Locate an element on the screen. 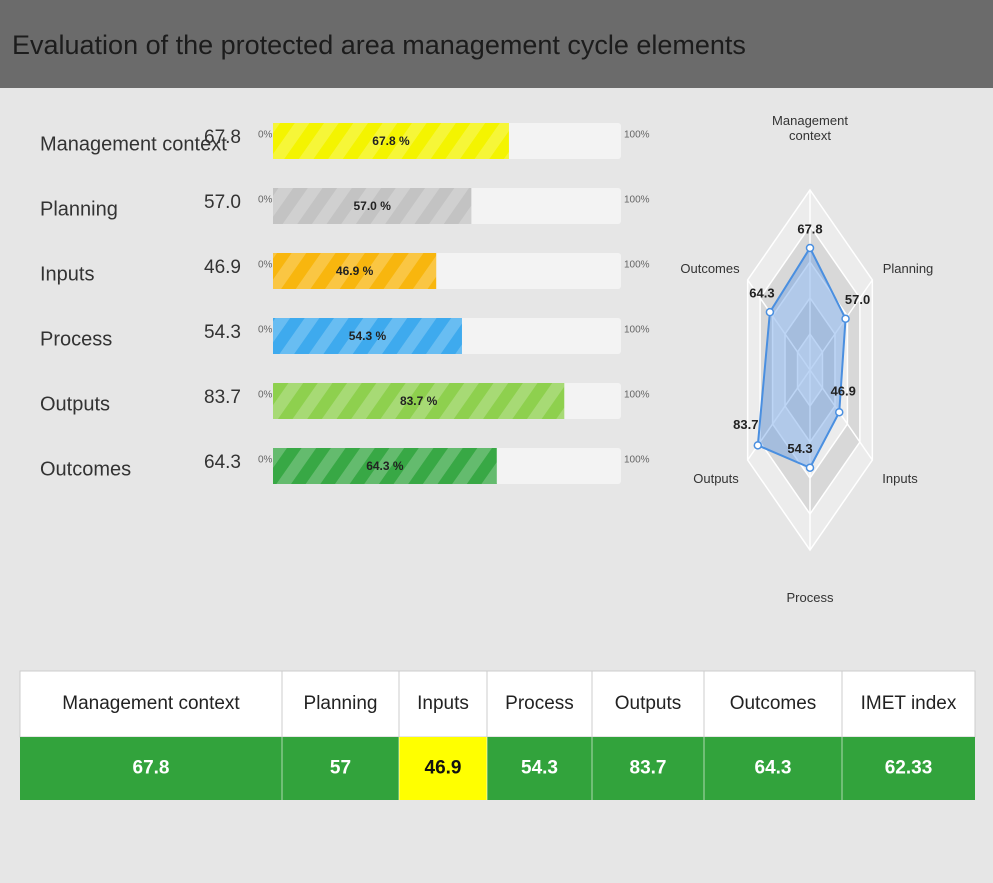  table-value: 62.33 is located at coordinates (909, 768).